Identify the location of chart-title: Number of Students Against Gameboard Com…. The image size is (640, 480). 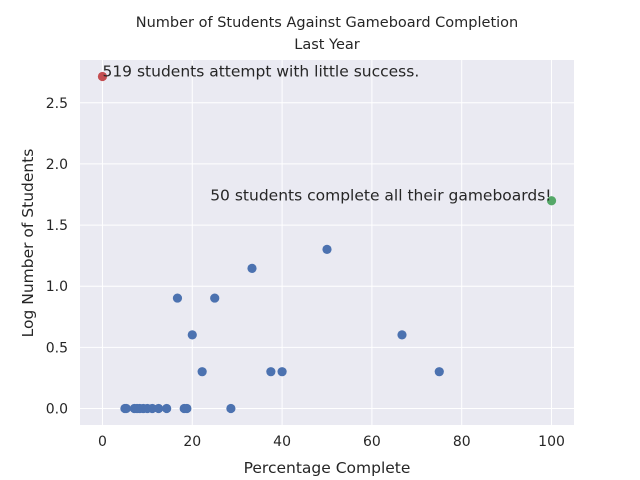
(327, 23).